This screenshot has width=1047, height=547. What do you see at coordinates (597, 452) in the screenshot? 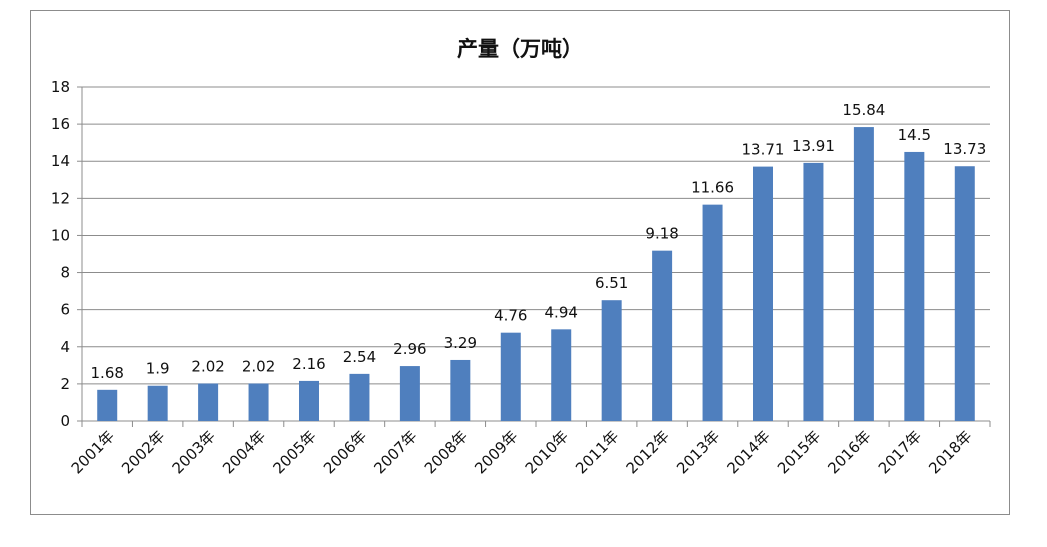
I see `x-category-label: 2011年` at bounding box center [597, 452].